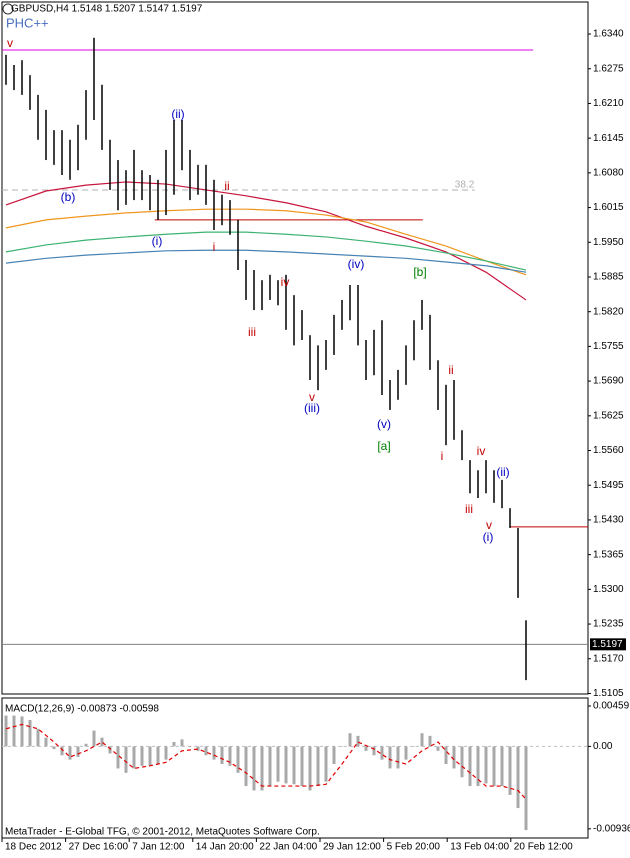 This screenshot has height=858, width=630. I want to click on x-tick-label: 20 Feb 12:00, so click(543, 847).